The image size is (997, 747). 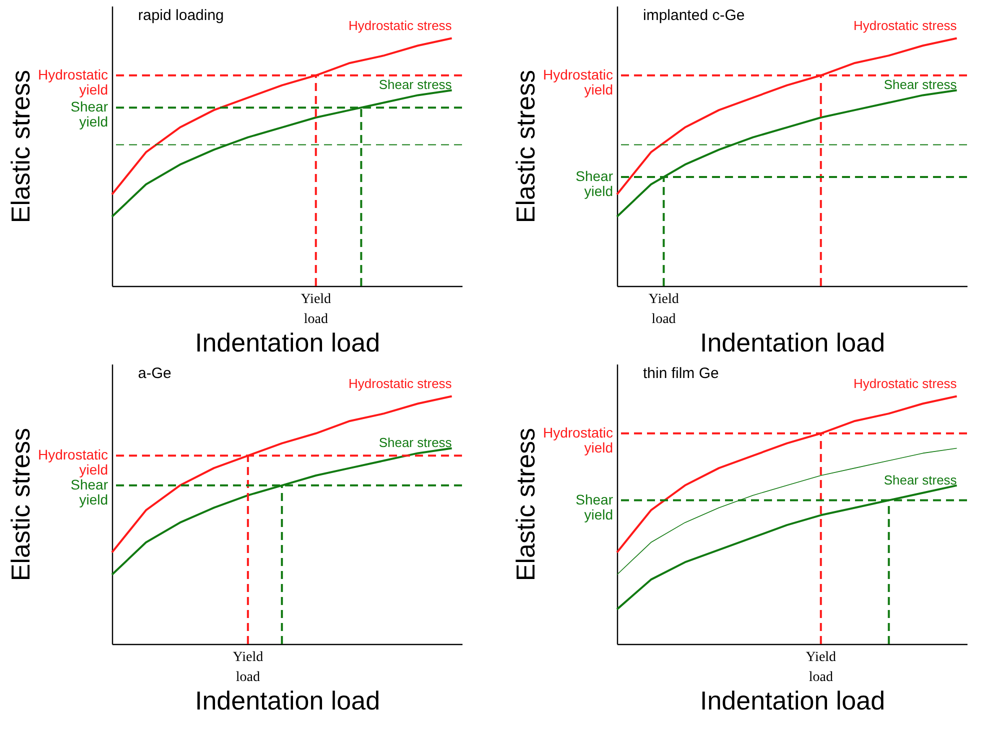 What do you see at coordinates (155, 373) in the screenshot?
I see `chart-title: a-Ge` at bounding box center [155, 373].